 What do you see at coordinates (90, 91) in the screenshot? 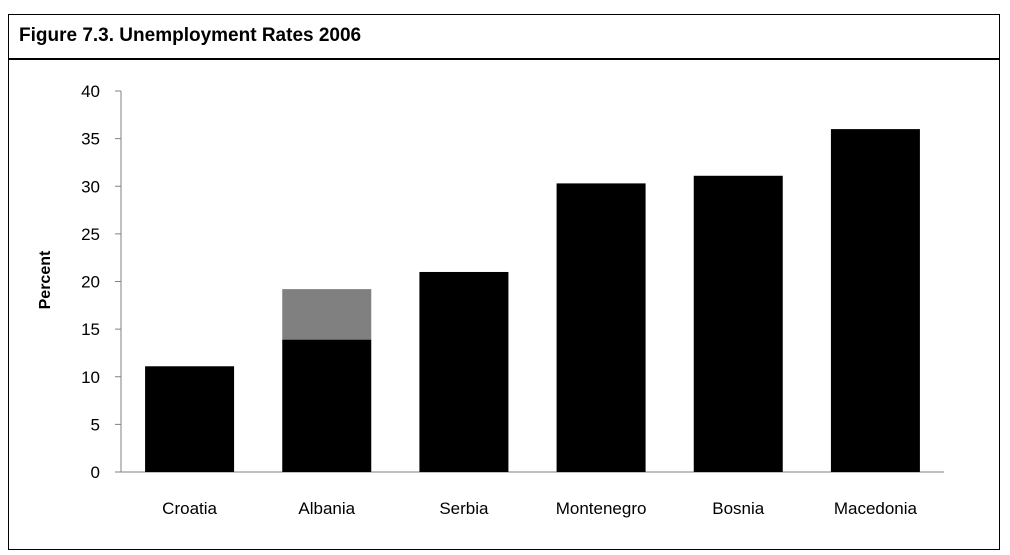
I see `y-tick-label: 40` at bounding box center [90, 91].